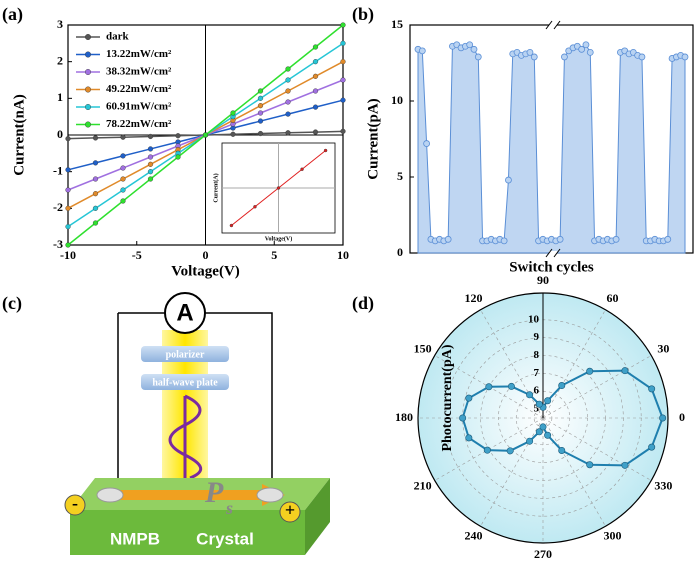  What do you see at coordinates (19, 134) in the screenshot?
I see `y-axis-label: Current(nA)` at bounding box center [19, 134].